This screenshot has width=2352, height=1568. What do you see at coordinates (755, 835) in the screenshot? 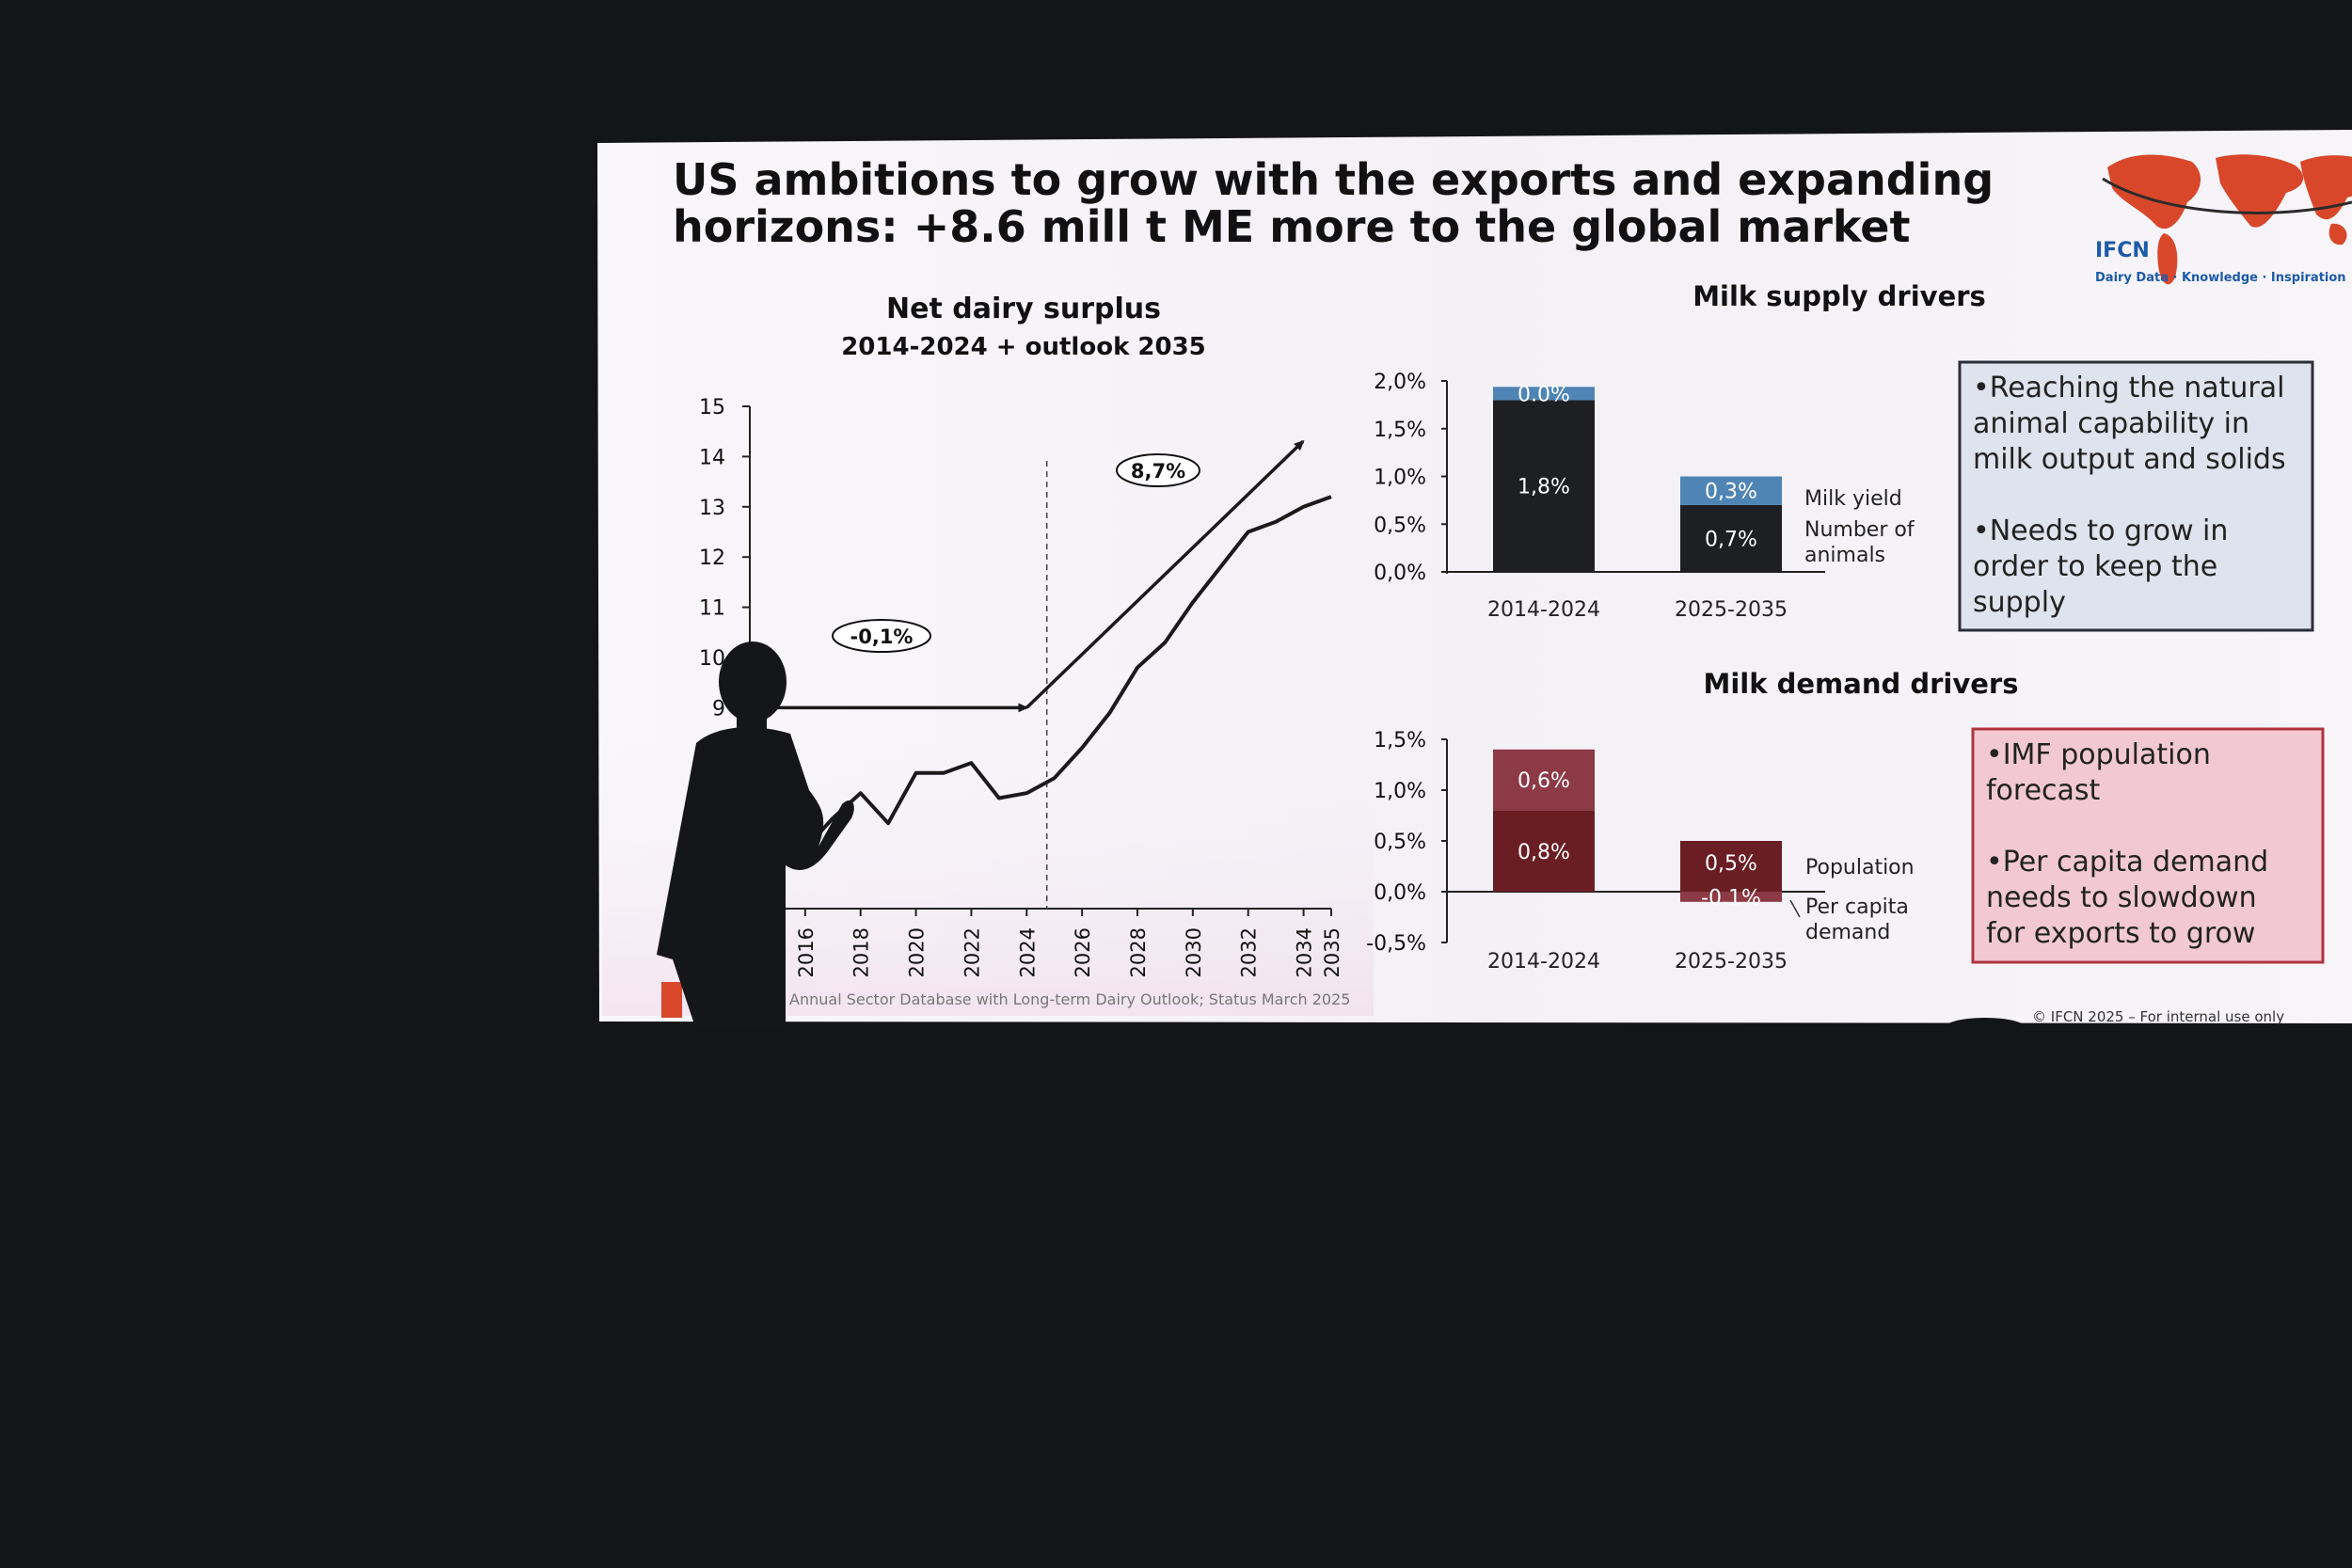
I see `speaker-silhouette` at bounding box center [755, 835].